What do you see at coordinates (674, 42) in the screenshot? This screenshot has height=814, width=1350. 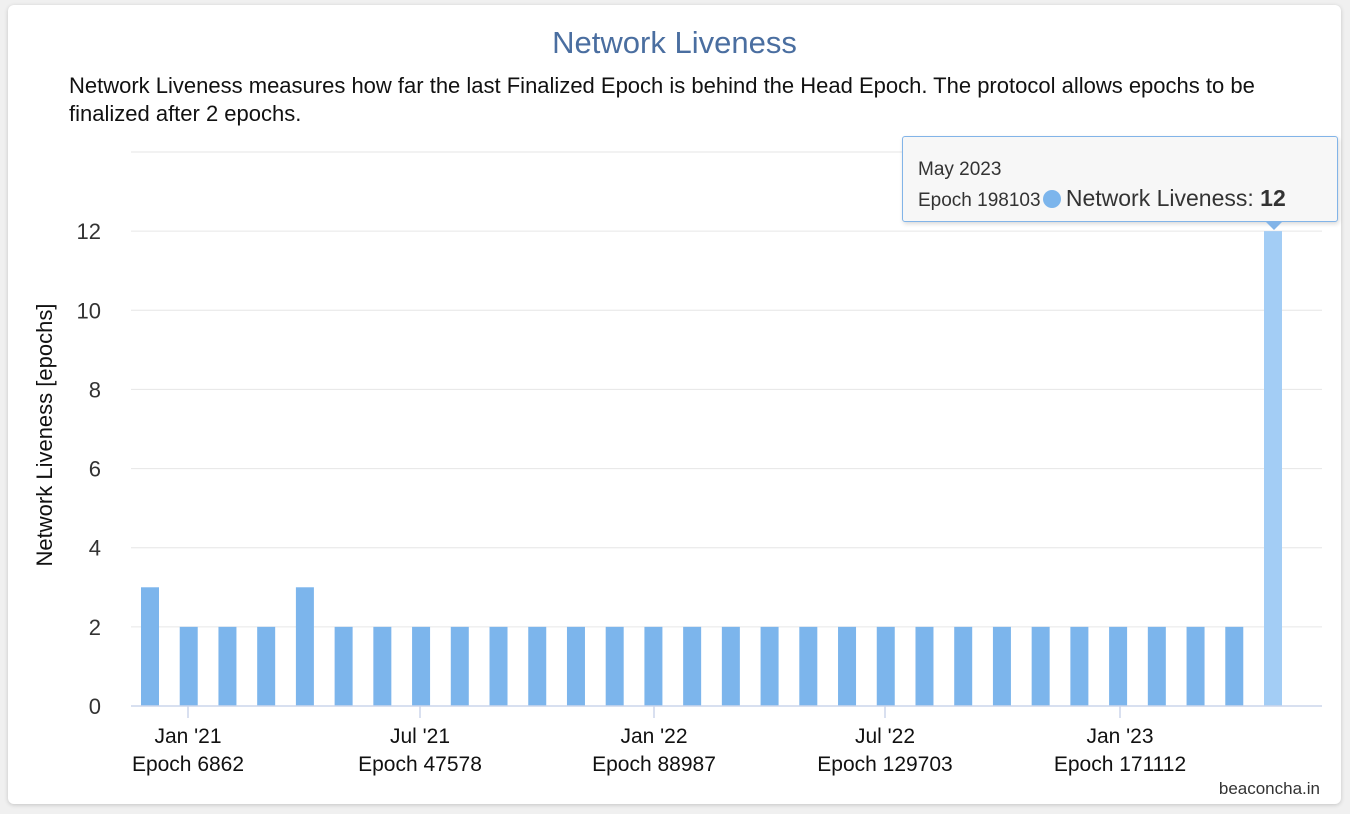 I see `chart-title: Network Liveness` at bounding box center [674, 42].